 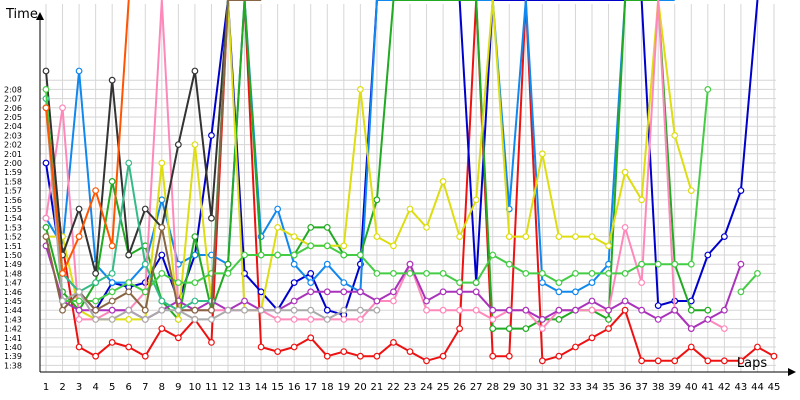 What do you see at coordinates (749, 282) in the screenshot?
I see `series-line` at bounding box center [749, 282].